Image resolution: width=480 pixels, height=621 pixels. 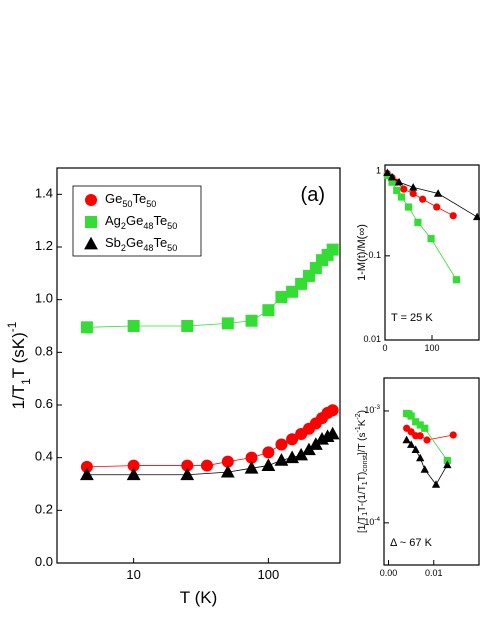 What do you see at coordinates (44, 561) in the screenshot?
I see `y-tick-label: 0.0` at bounding box center [44, 561].